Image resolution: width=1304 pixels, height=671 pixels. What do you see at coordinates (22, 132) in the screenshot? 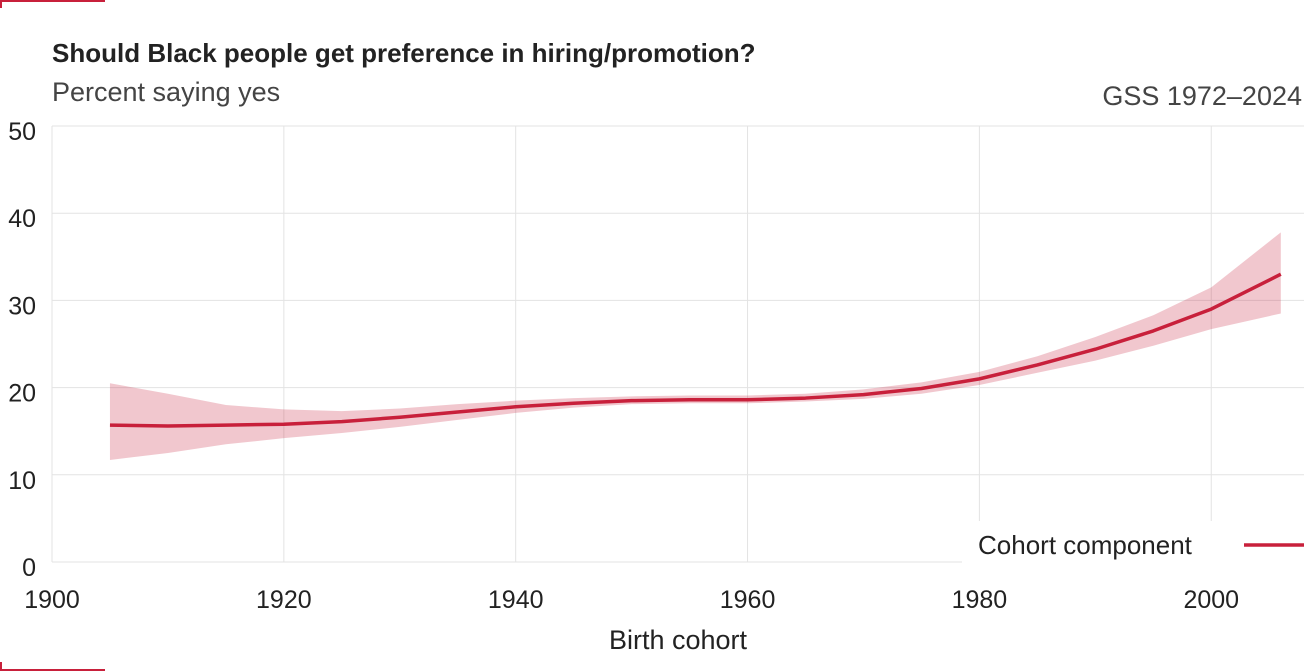
I see `y-tick-label: 50` at bounding box center [22, 132].